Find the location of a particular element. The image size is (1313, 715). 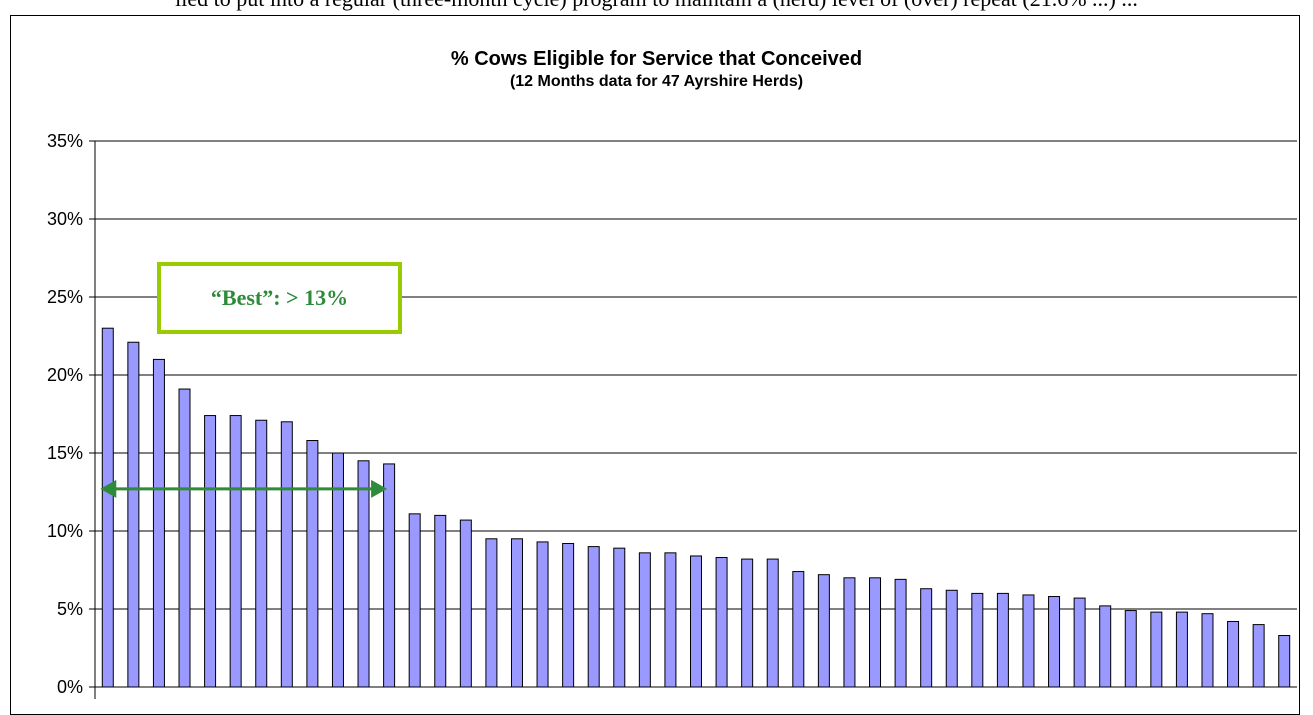

y-tick-label: 25% is located at coordinates (65, 297).